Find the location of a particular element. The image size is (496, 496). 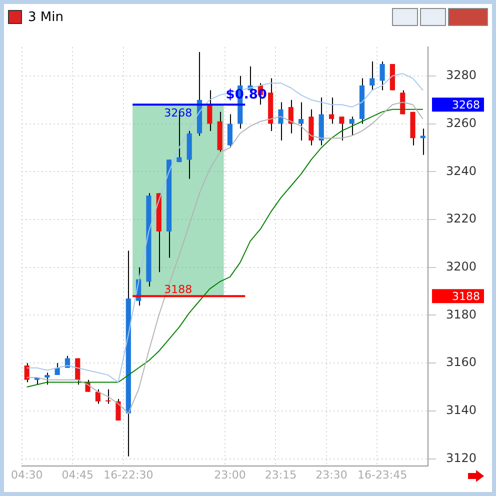

text: 3268 is located at coordinates (466, 105).